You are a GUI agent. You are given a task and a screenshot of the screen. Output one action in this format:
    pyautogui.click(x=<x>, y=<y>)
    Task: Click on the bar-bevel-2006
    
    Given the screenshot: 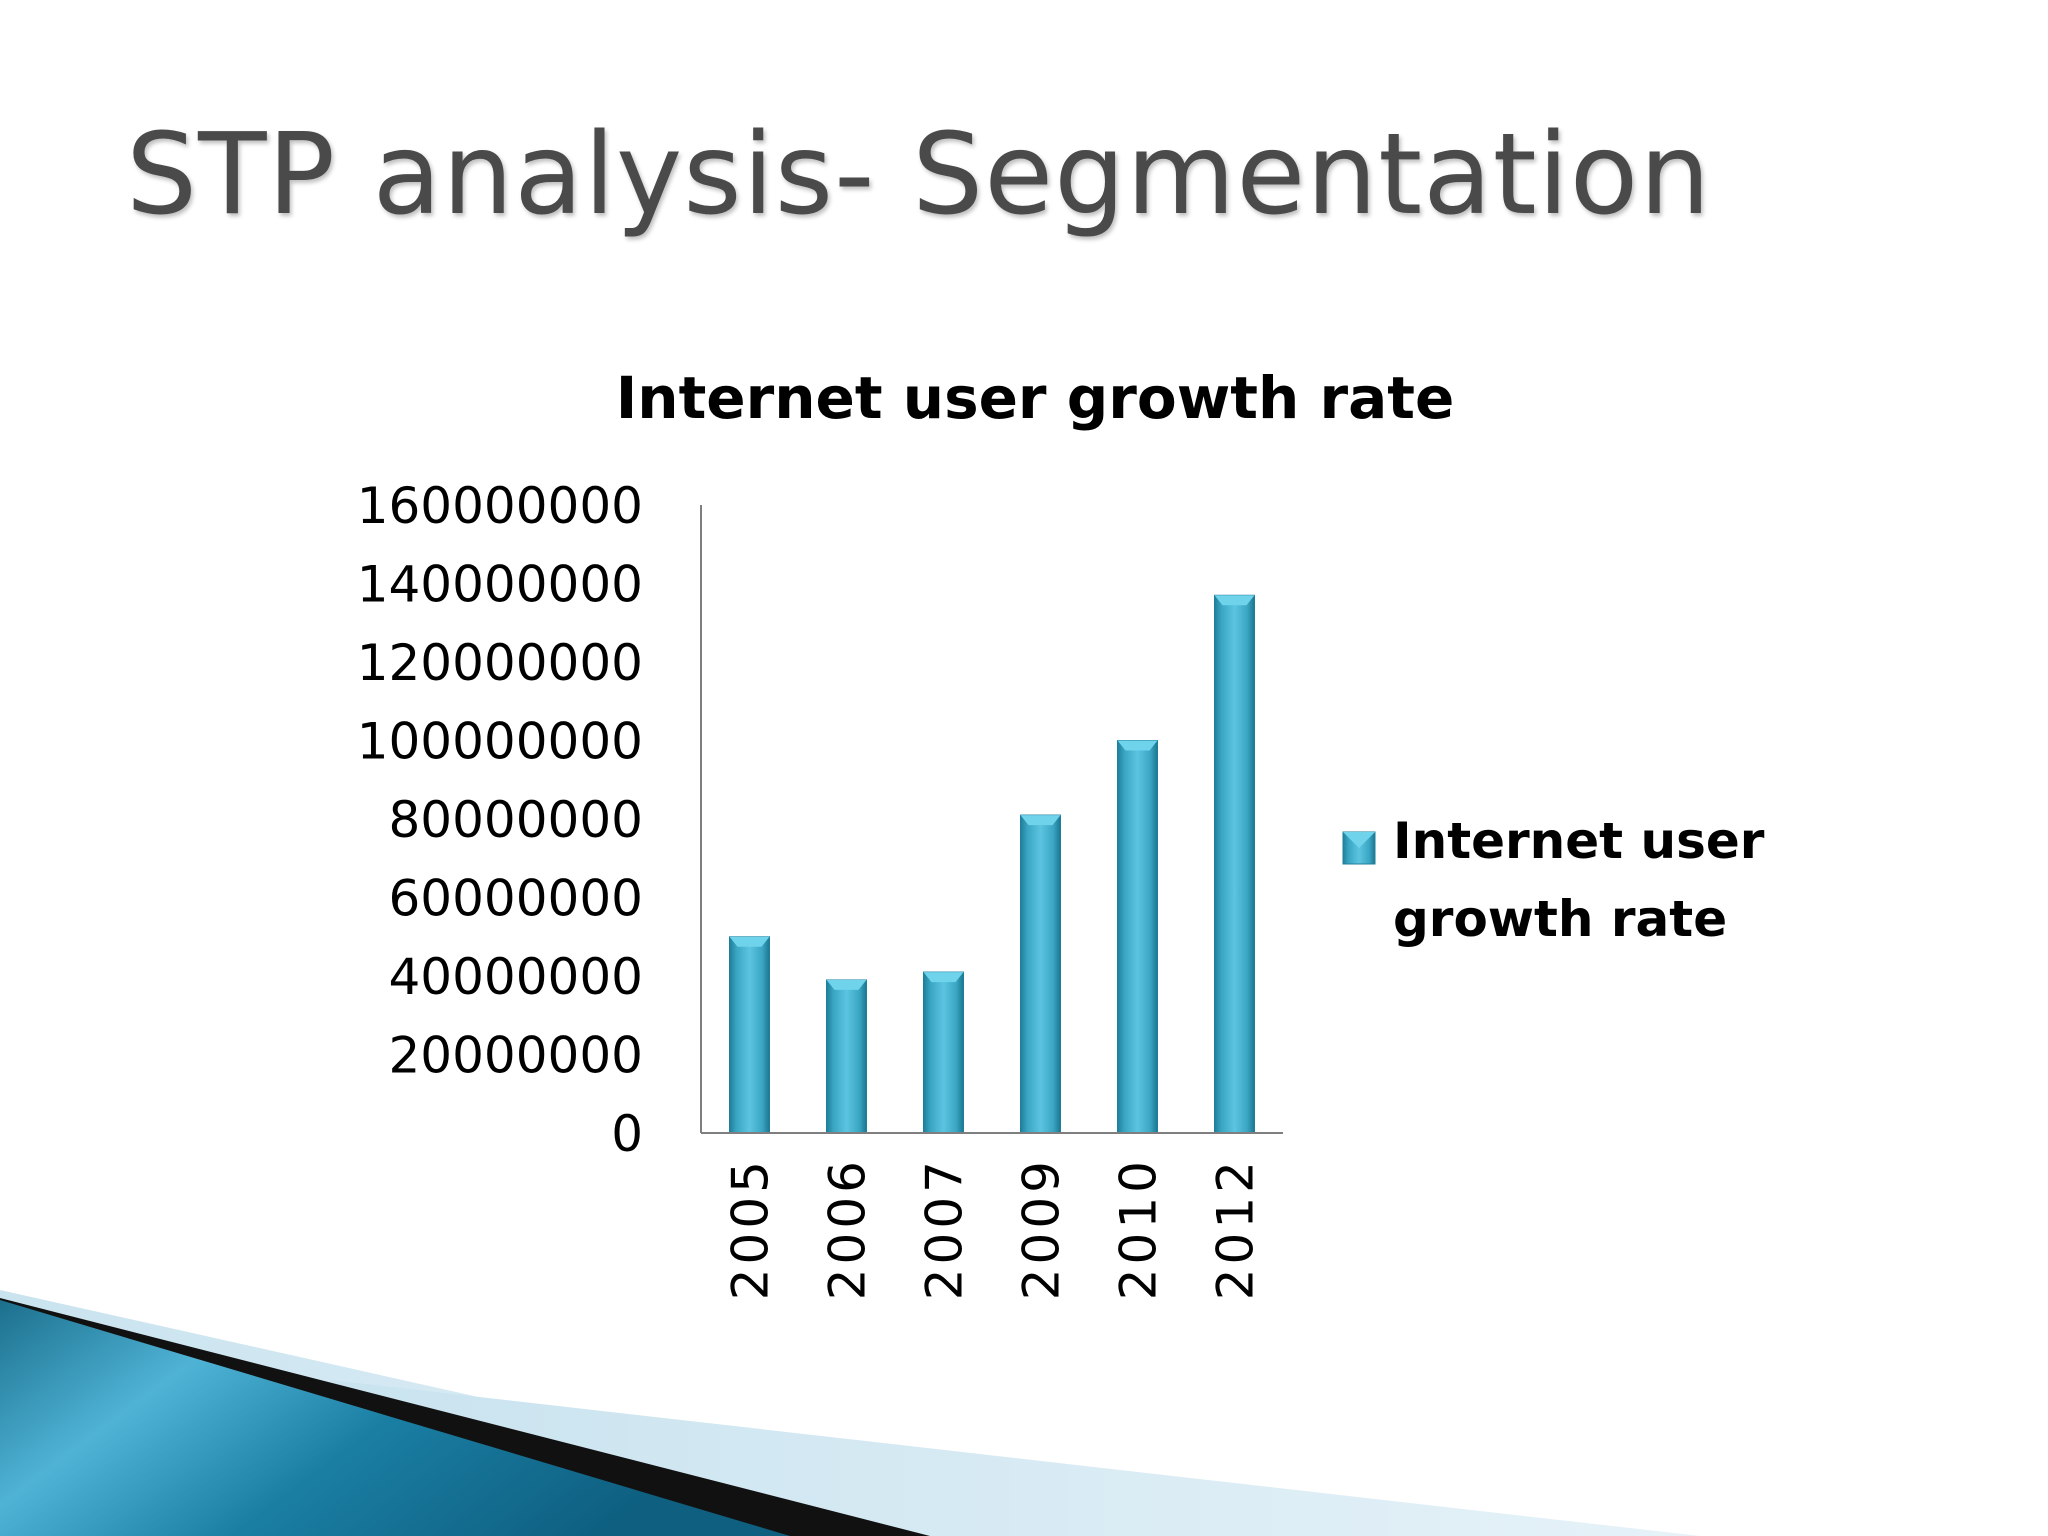 What is the action you would take?
    pyautogui.click(x=846, y=984)
    